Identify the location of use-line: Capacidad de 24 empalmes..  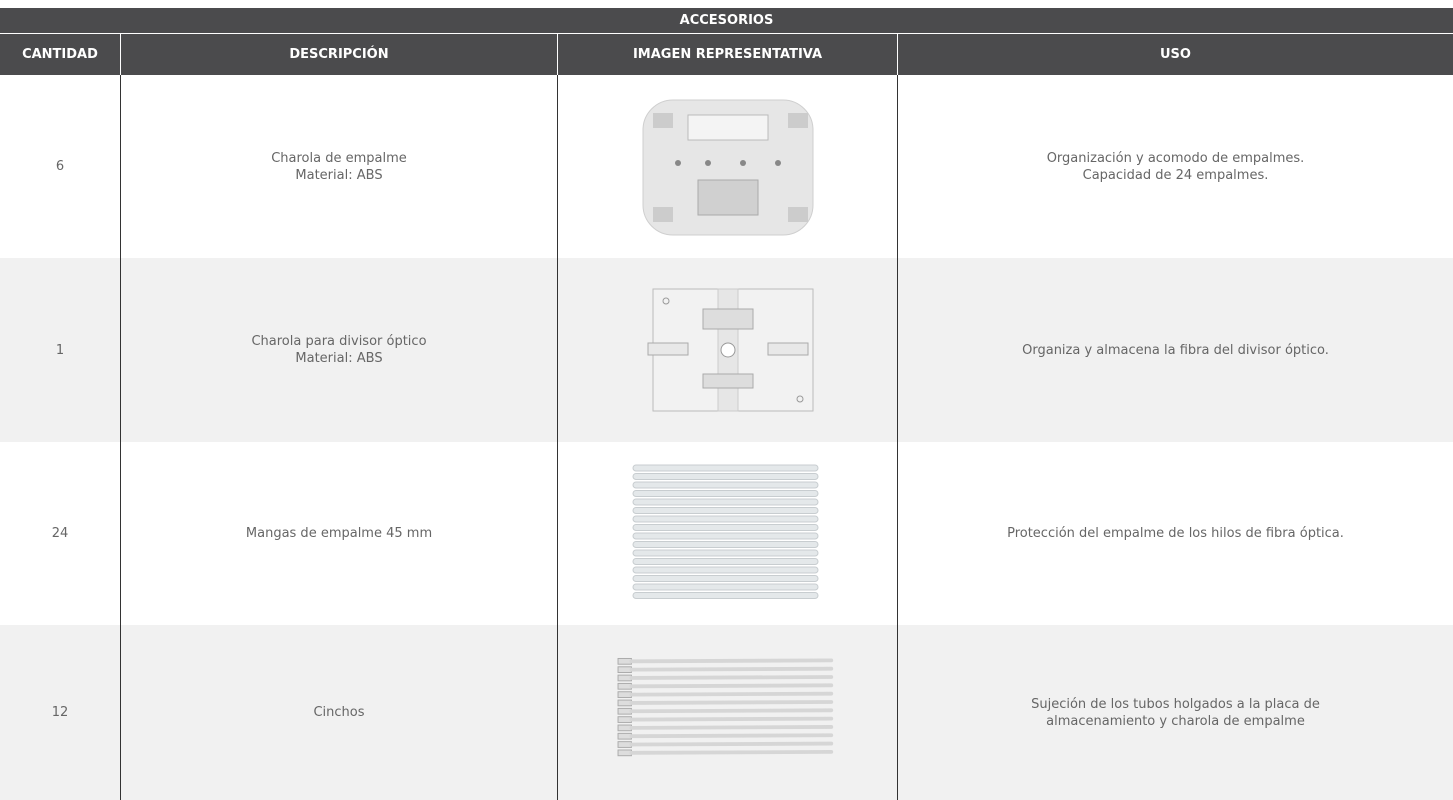
(1175, 175).